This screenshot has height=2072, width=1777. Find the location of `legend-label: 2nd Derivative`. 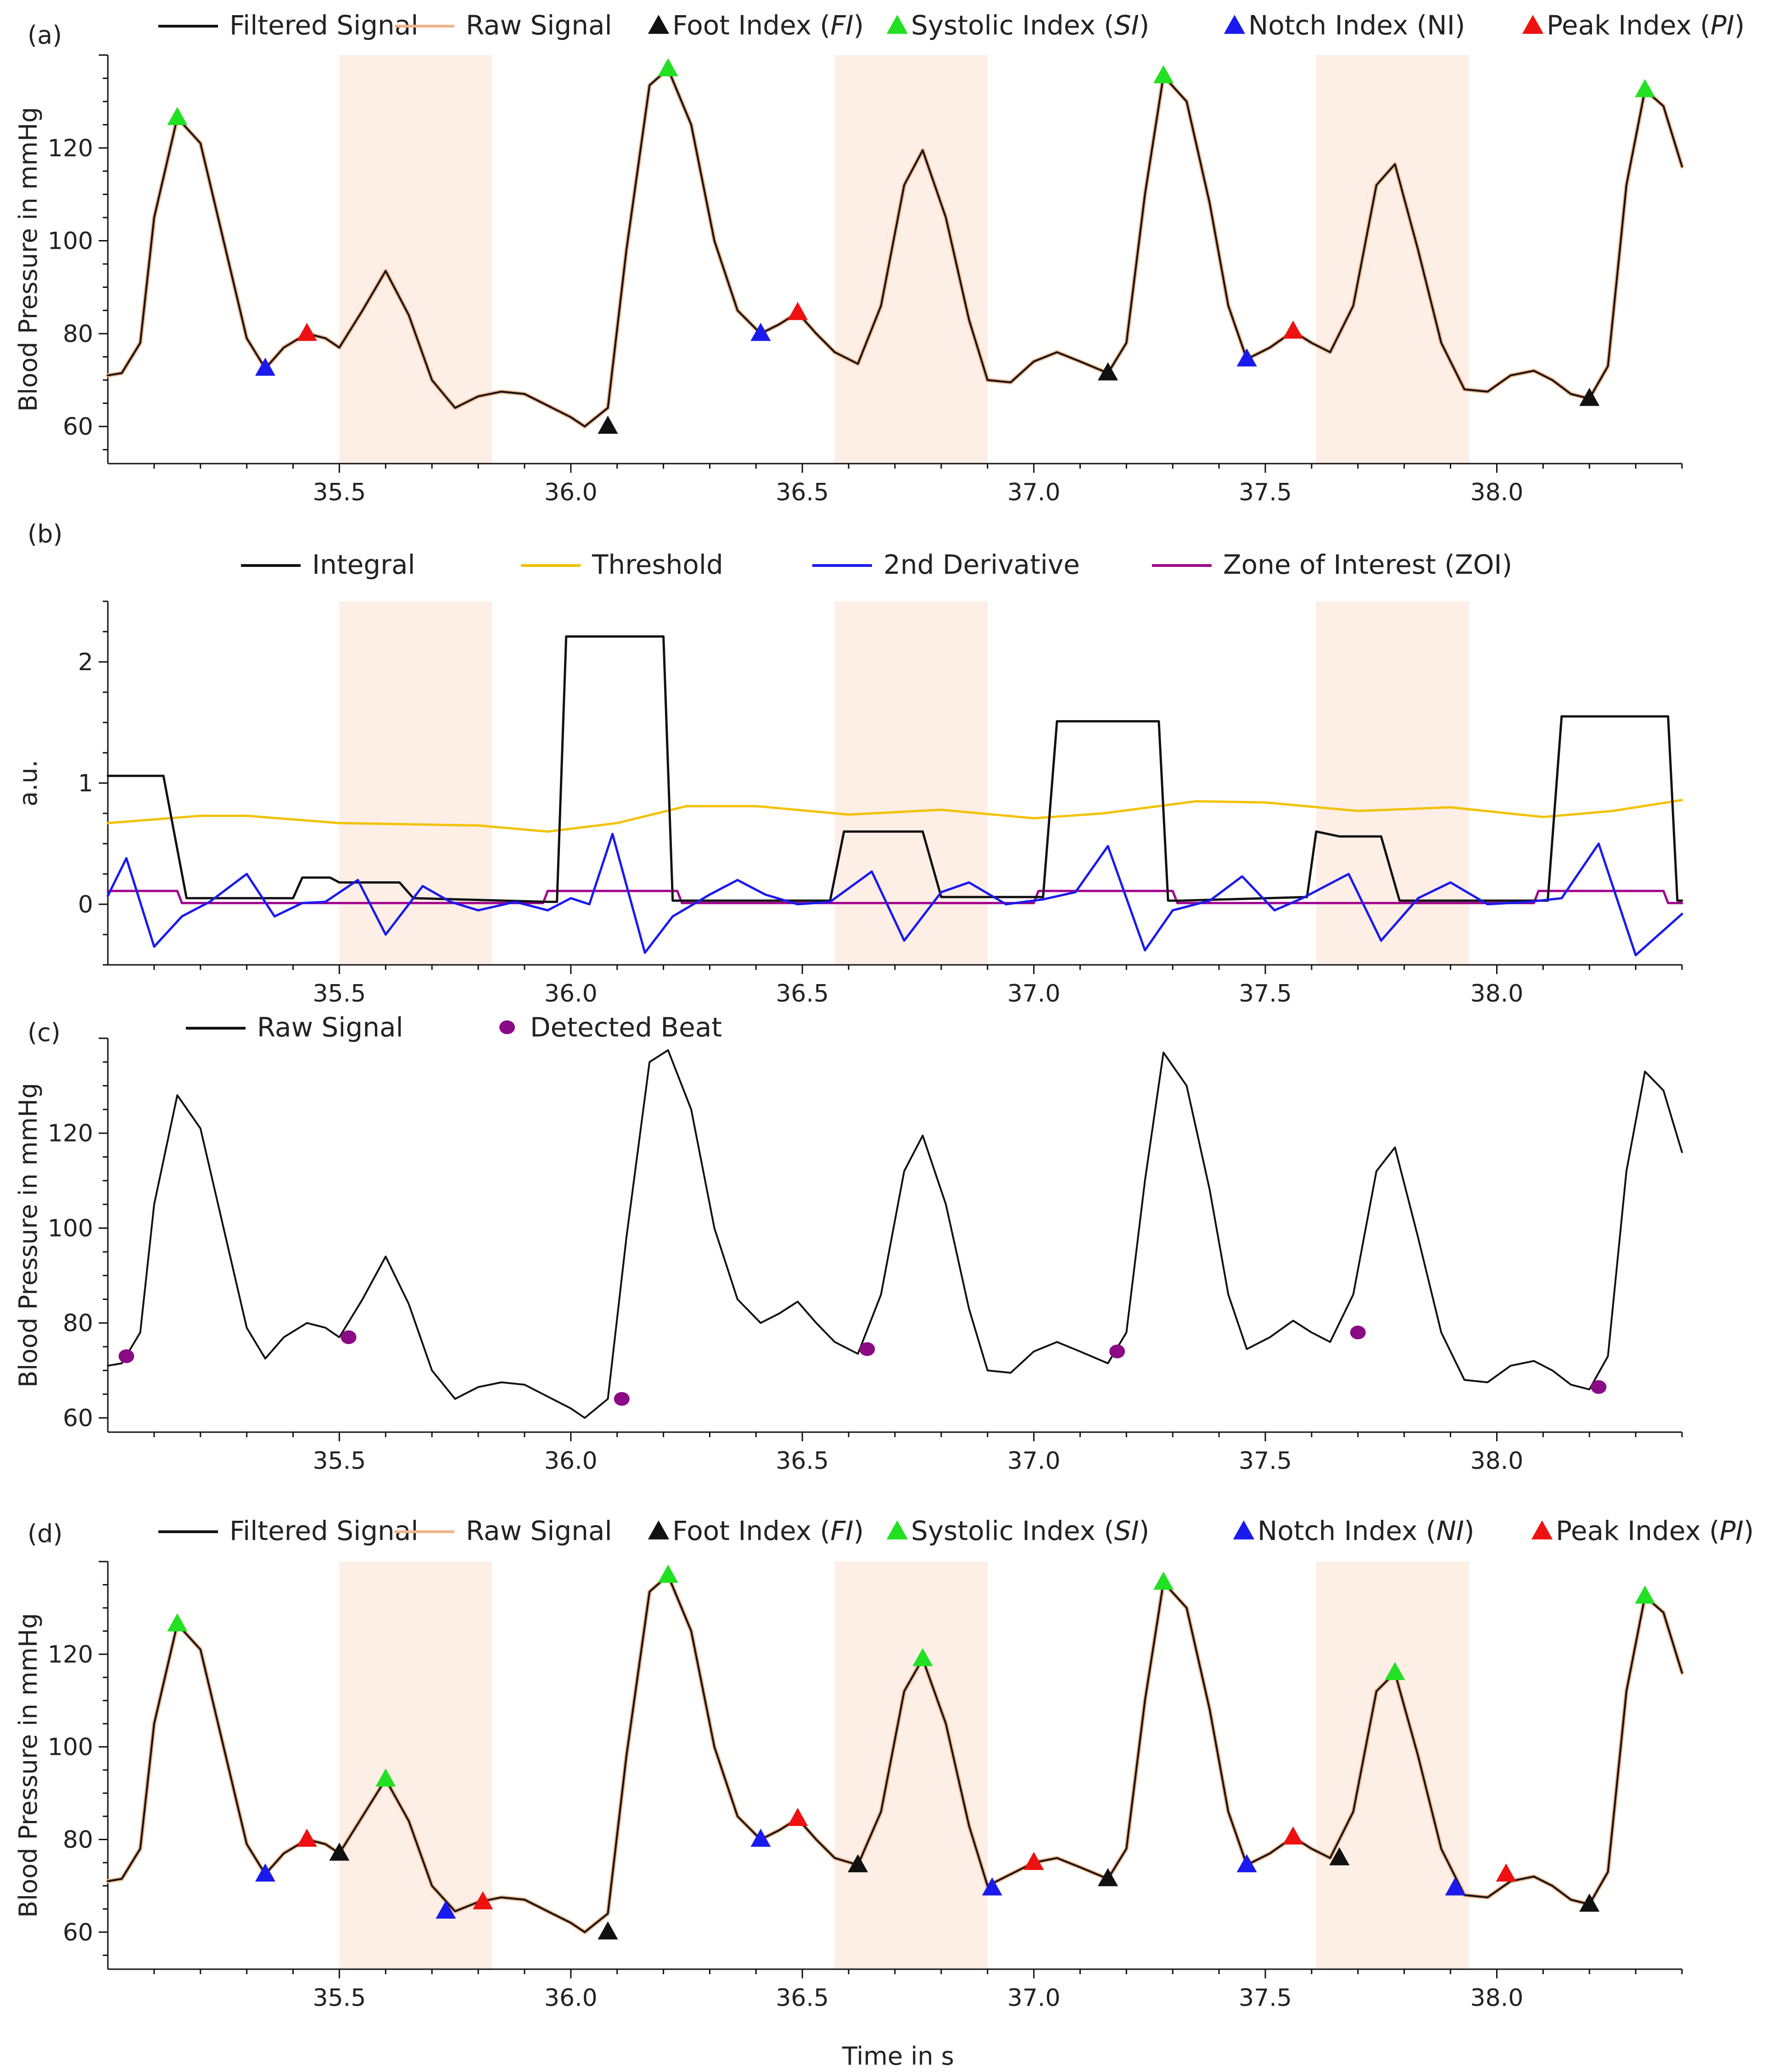

legend-label: 2nd Derivative is located at coordinates (982, 564).